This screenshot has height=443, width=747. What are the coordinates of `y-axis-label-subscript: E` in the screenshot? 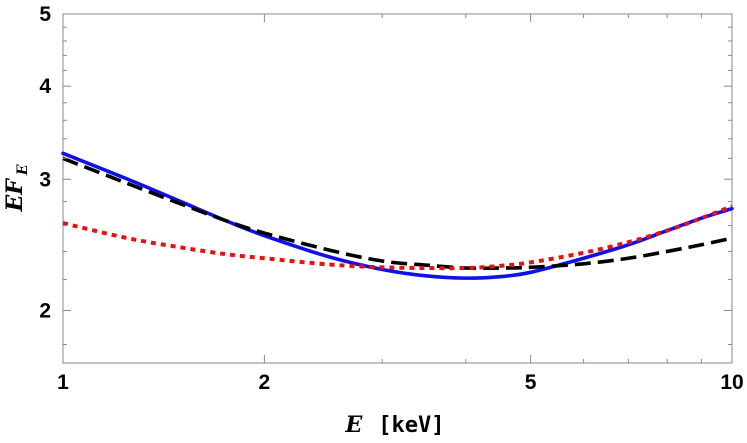 It's located at (23, 170).